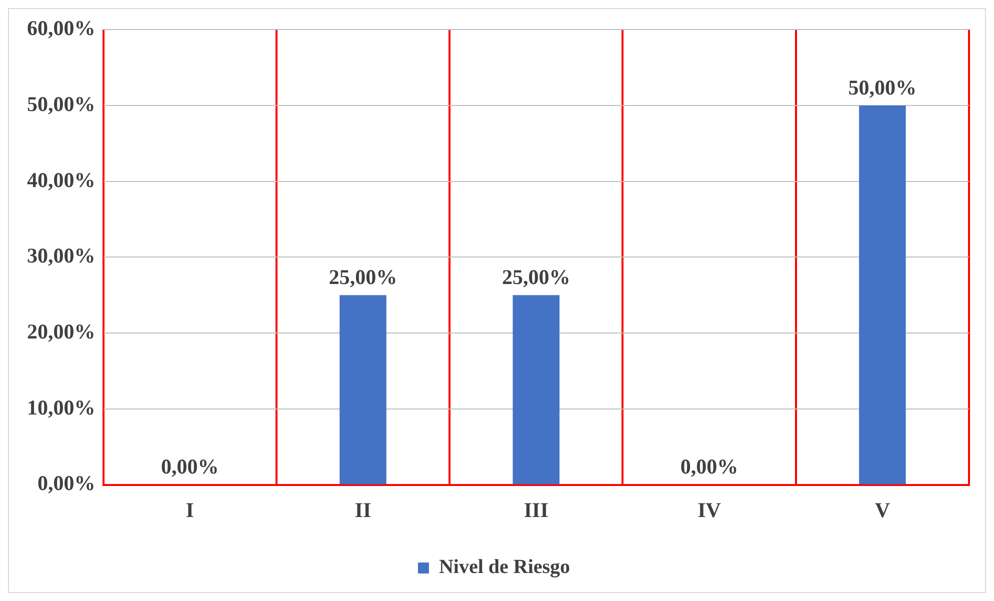 This screenshot has height=601, width=994. I want to click on y-tick-label: 30,00%, so click(61, 256).